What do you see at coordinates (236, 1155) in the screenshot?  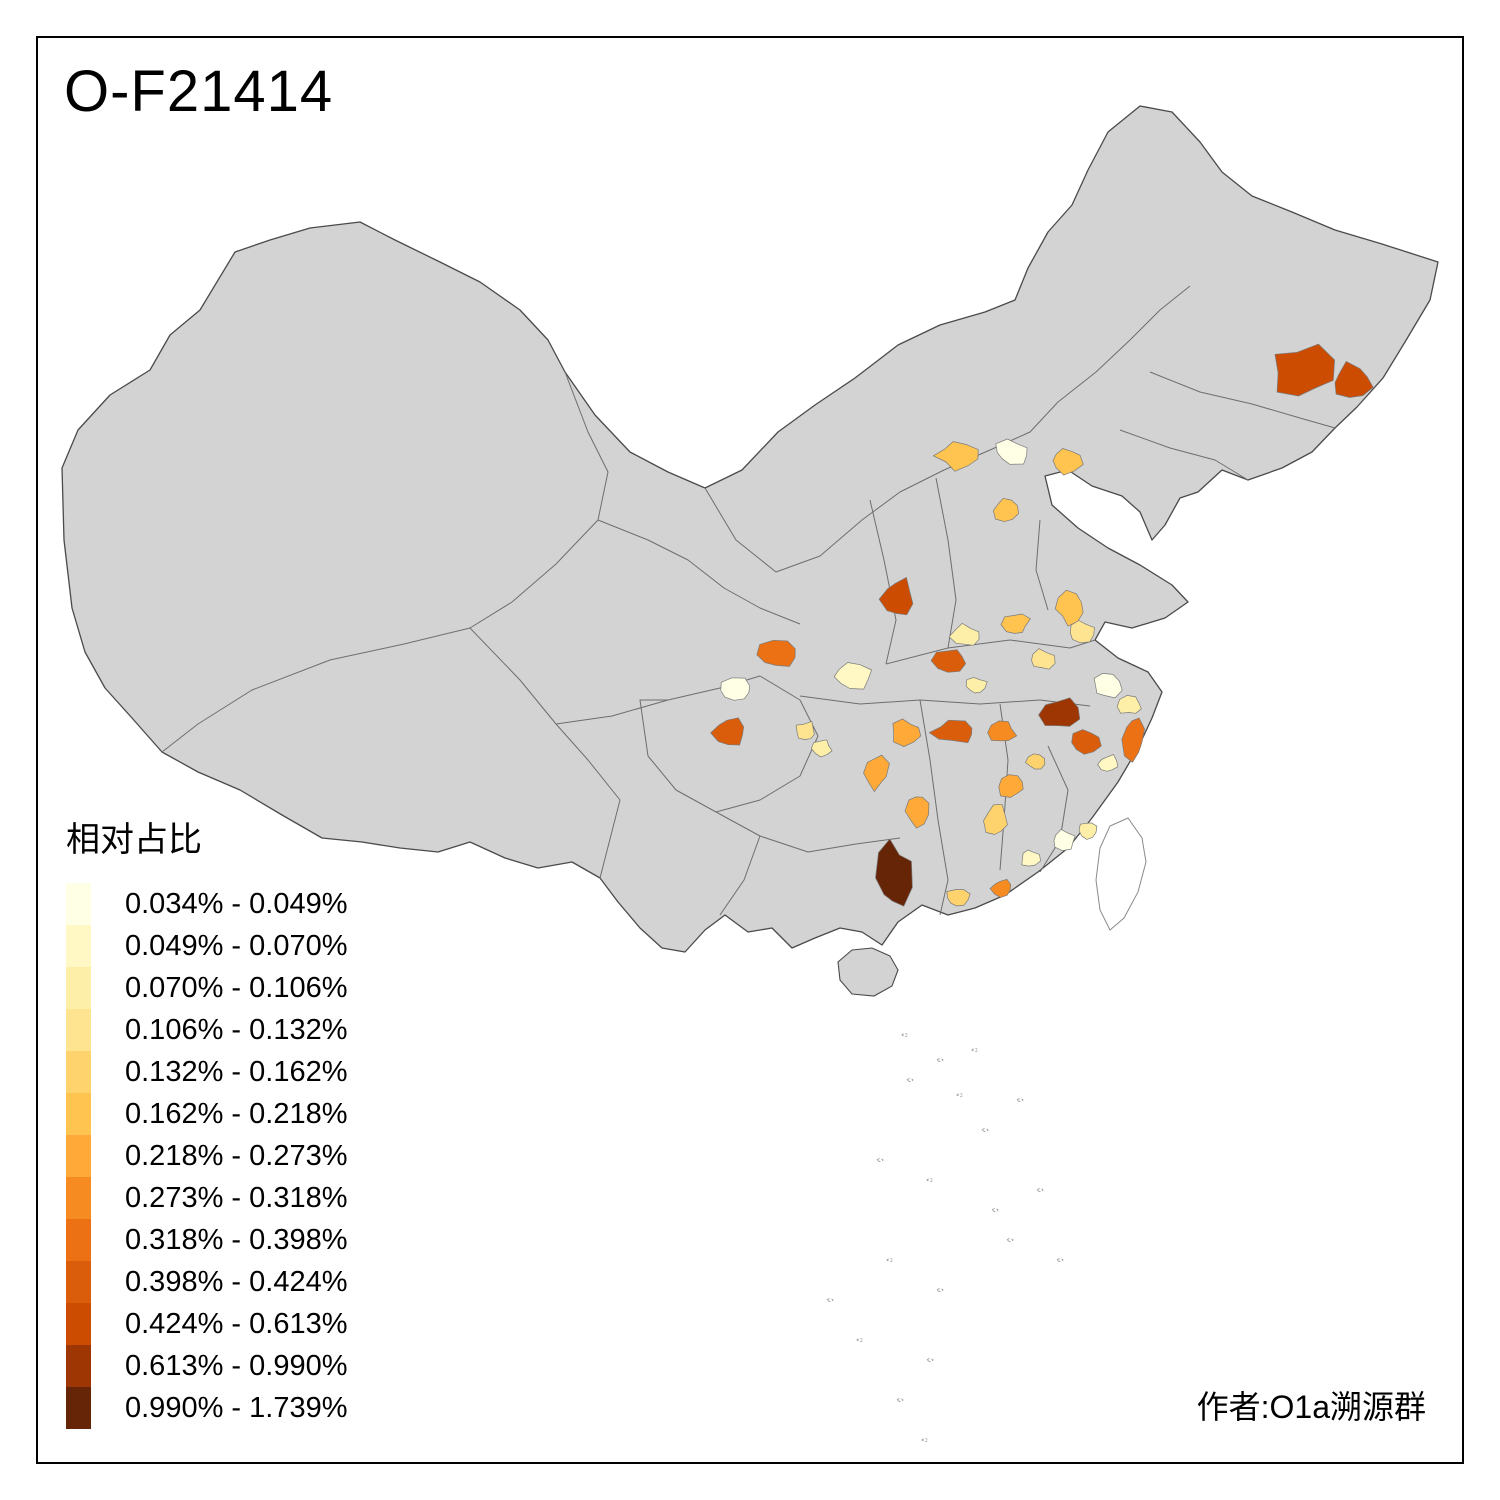 I see `legend-label: 0.218% - 0.273%` at bounding box center [236, 1155].